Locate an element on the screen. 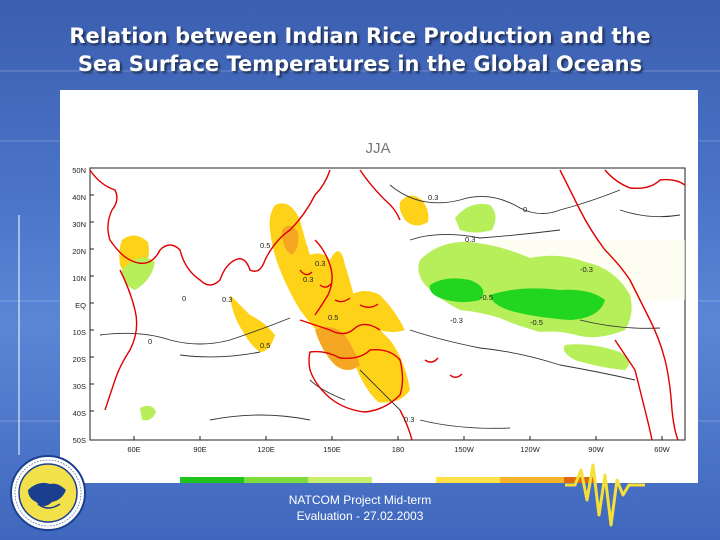  footer-line-1: NATCOM Project Mid-term is located at coordinates (360, 500).